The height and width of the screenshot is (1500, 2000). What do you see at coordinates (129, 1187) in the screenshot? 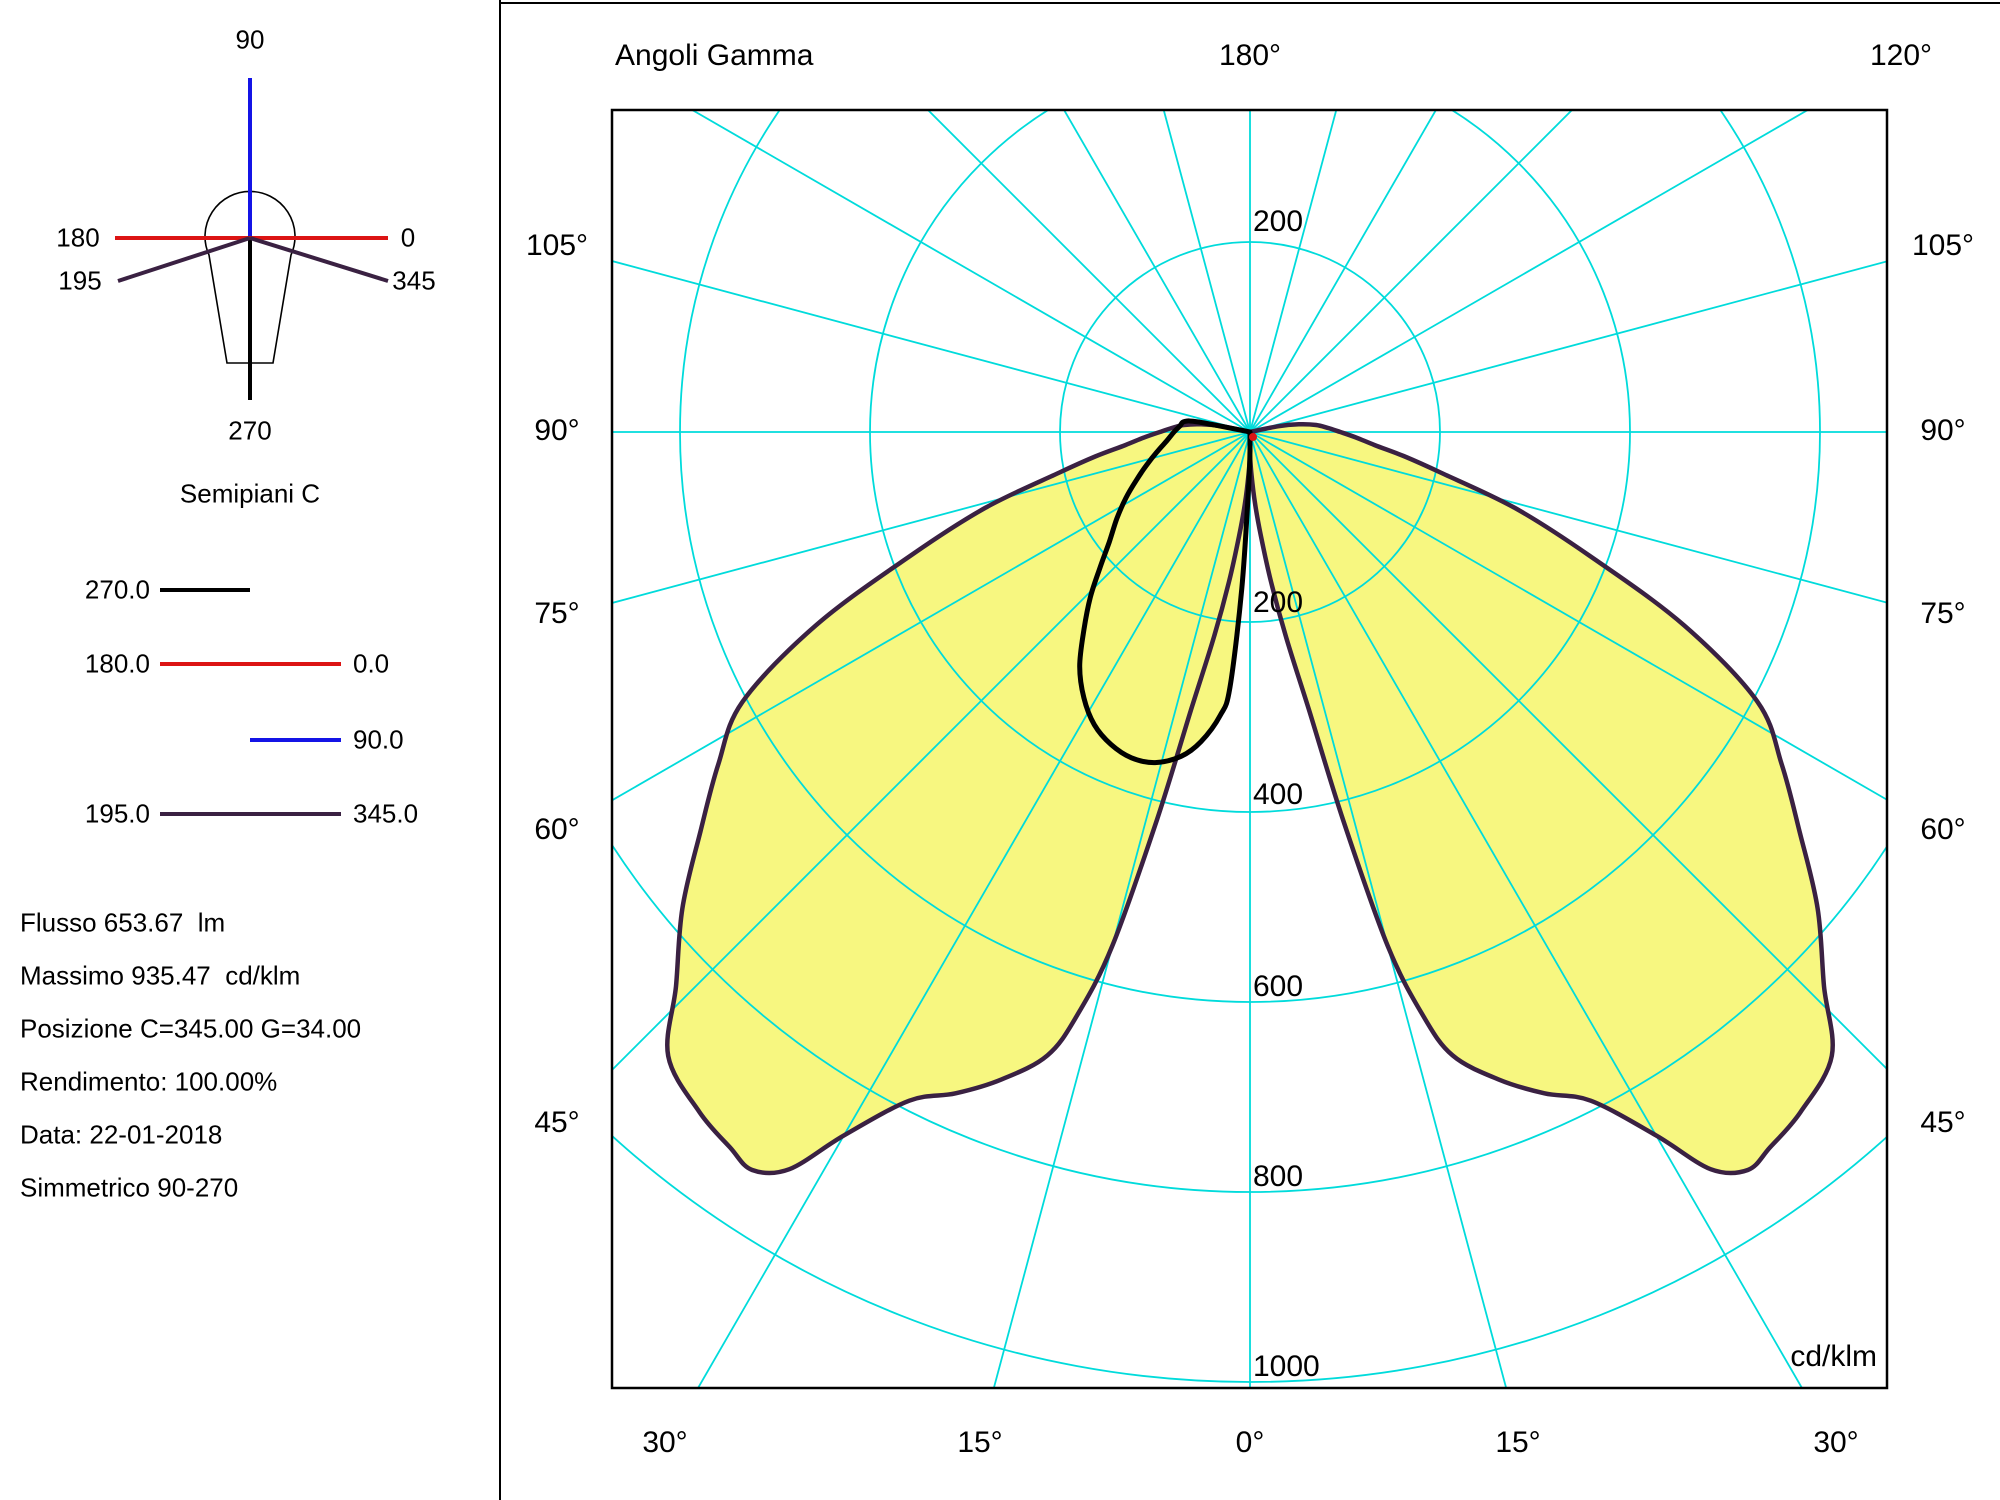
I see `info-simmetrico: Simmetrico 90-270` at bounding box center [129, 1187].